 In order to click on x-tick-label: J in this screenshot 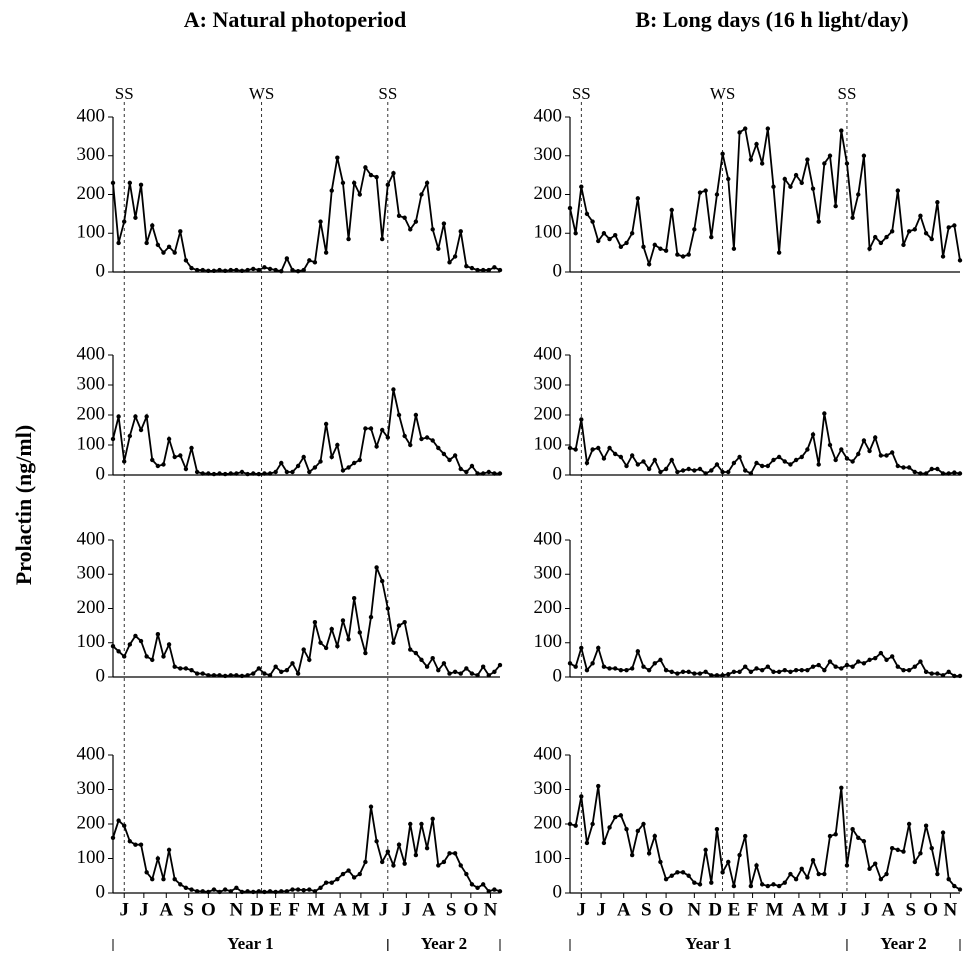, I will do `click(124, 909)`.